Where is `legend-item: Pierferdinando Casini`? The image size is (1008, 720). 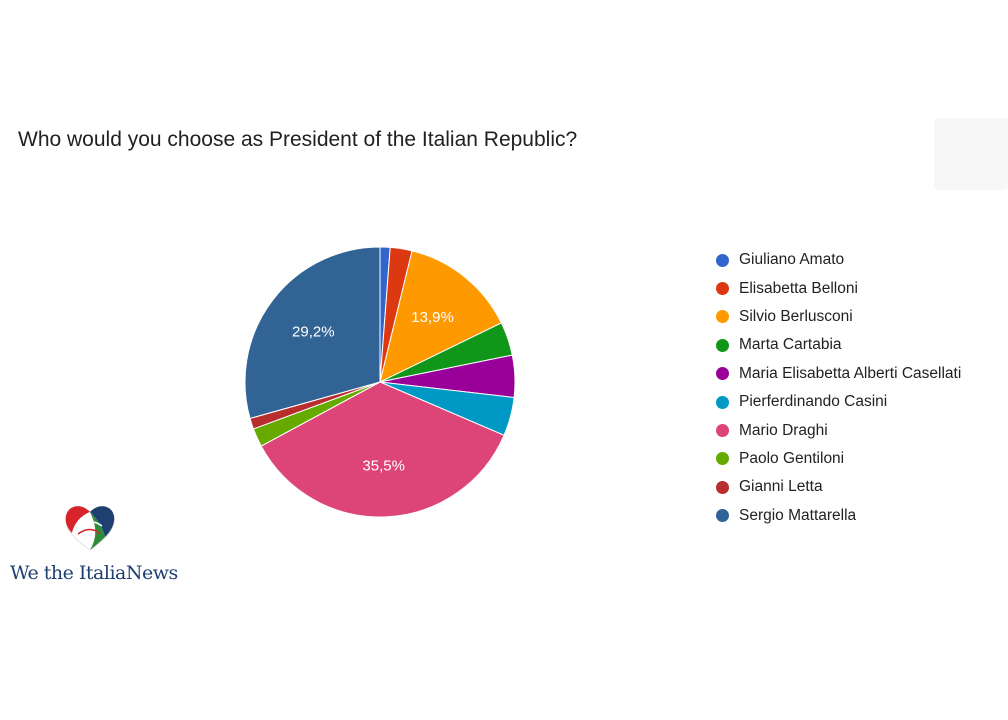
legend-item: Pierferdinando Casini is located at coordinates (838, 402).